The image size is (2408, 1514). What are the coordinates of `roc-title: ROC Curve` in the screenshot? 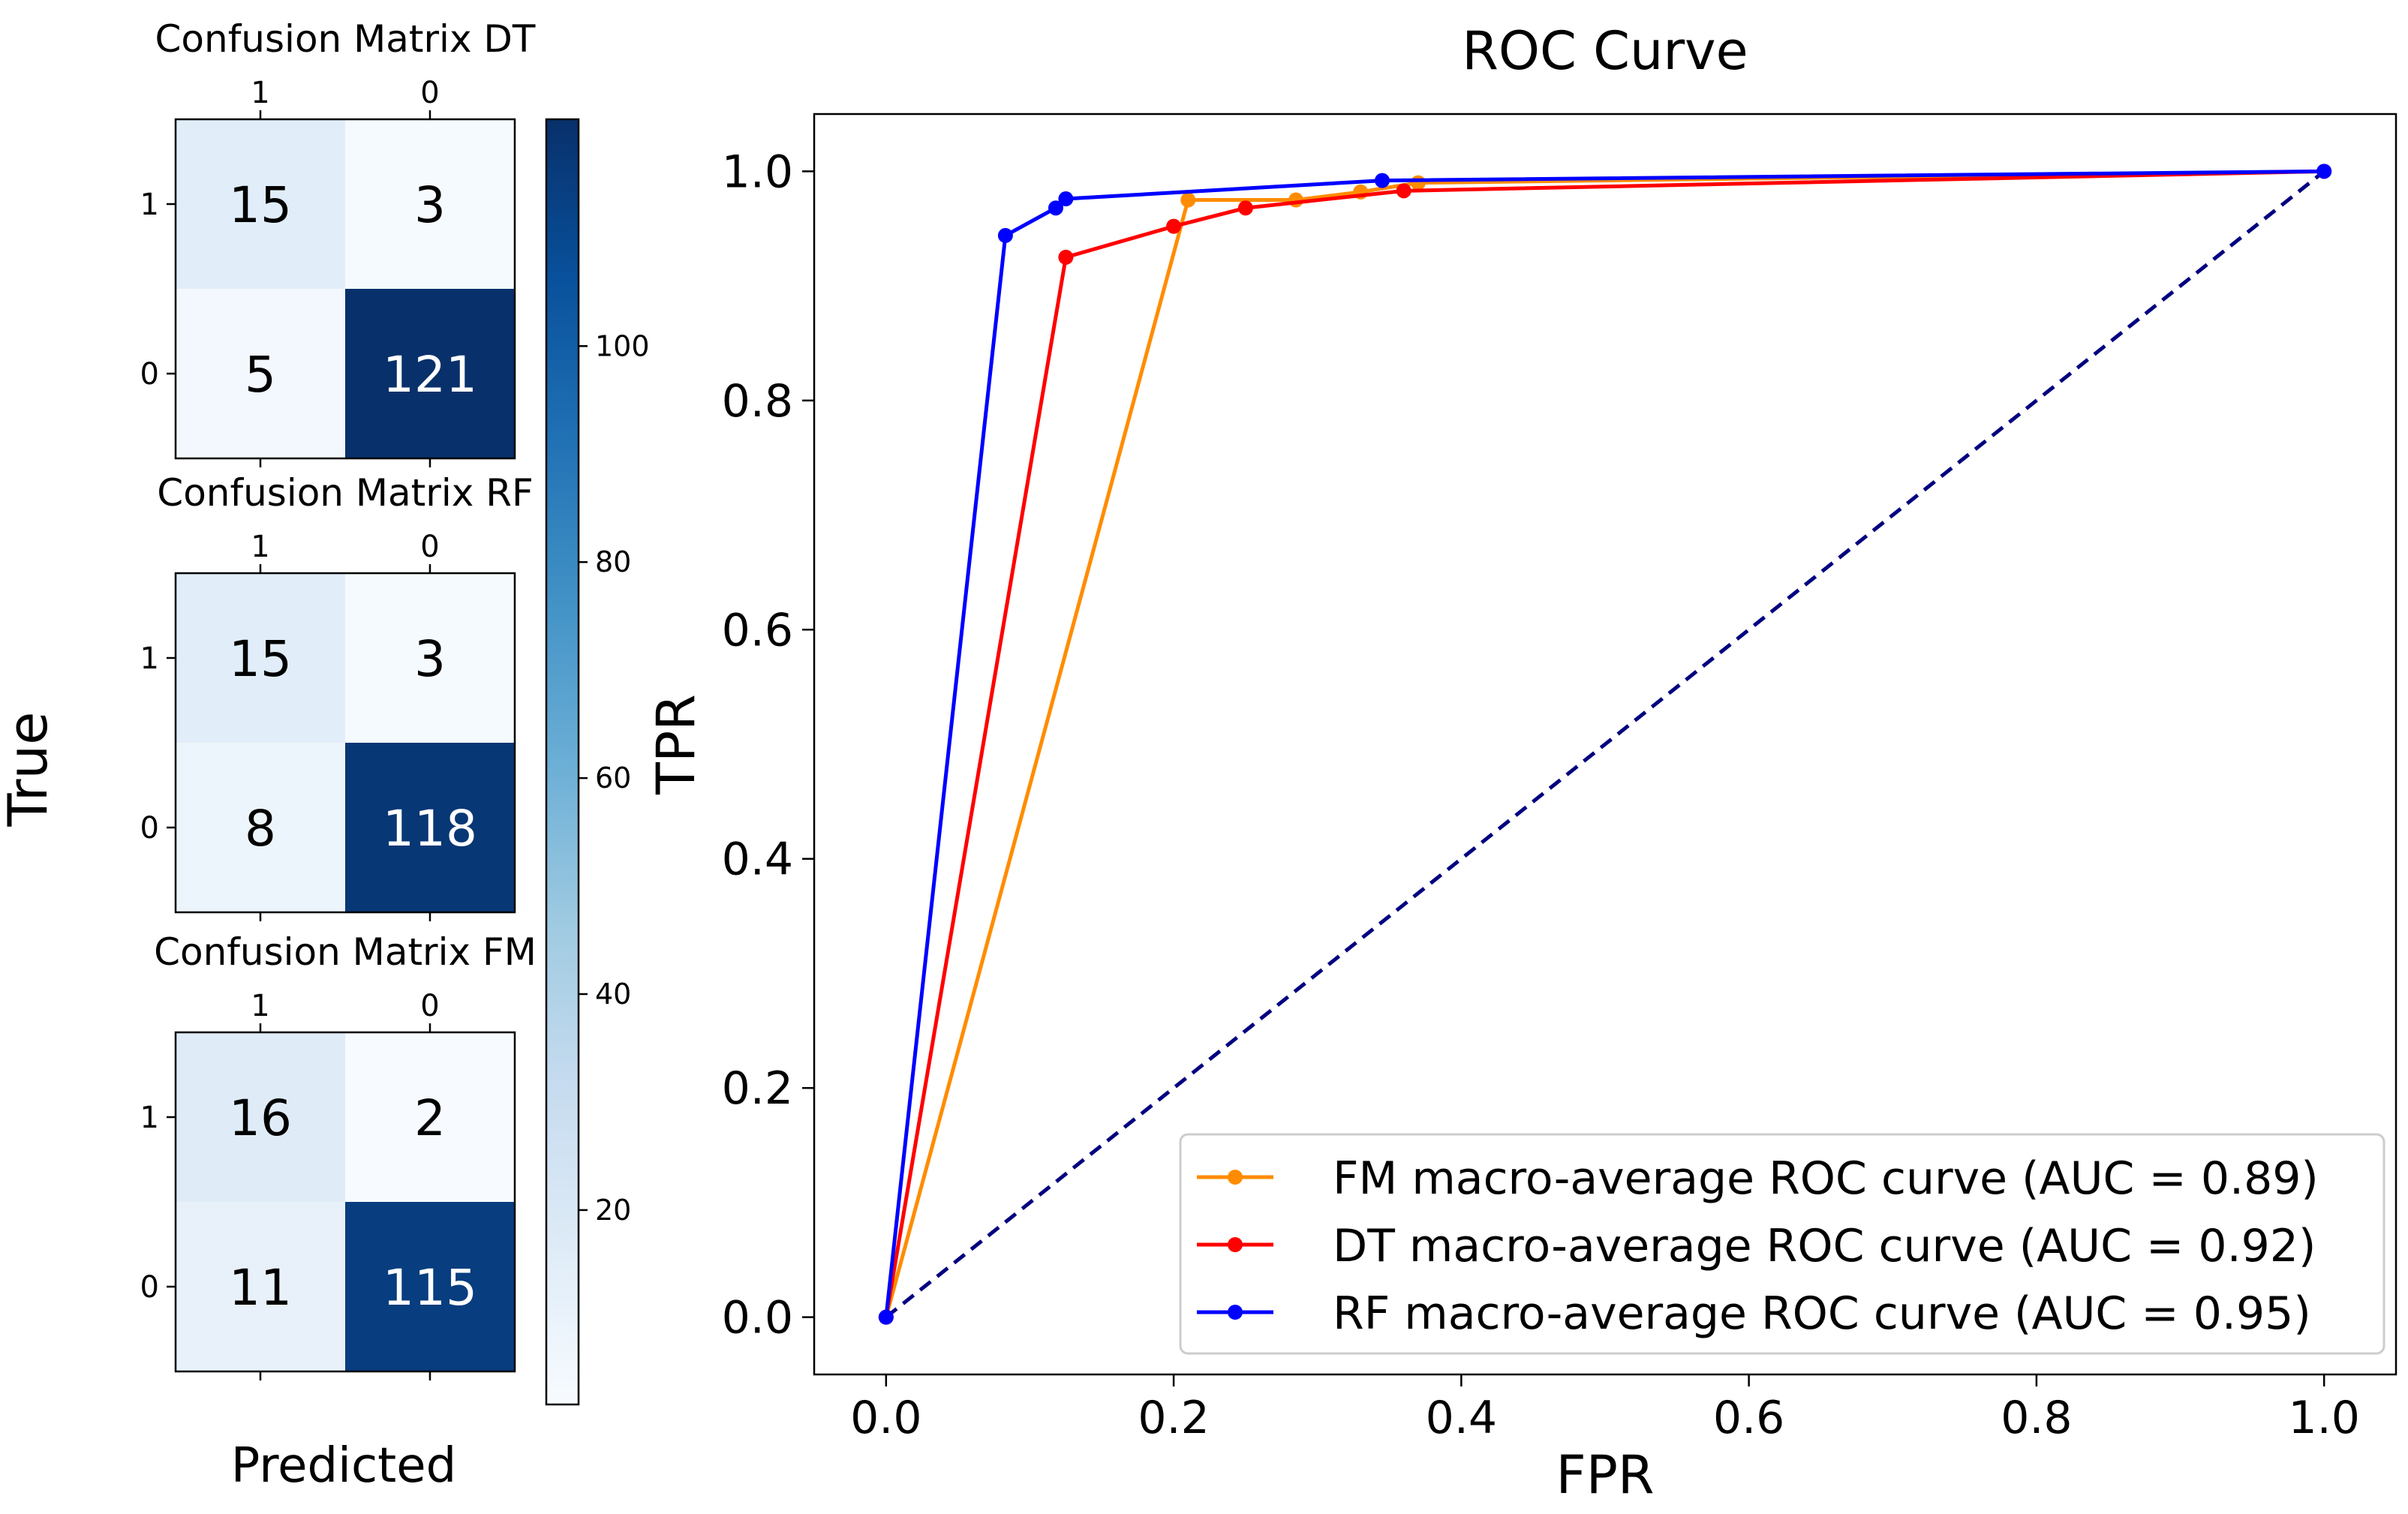 It's located at (1605, 51).